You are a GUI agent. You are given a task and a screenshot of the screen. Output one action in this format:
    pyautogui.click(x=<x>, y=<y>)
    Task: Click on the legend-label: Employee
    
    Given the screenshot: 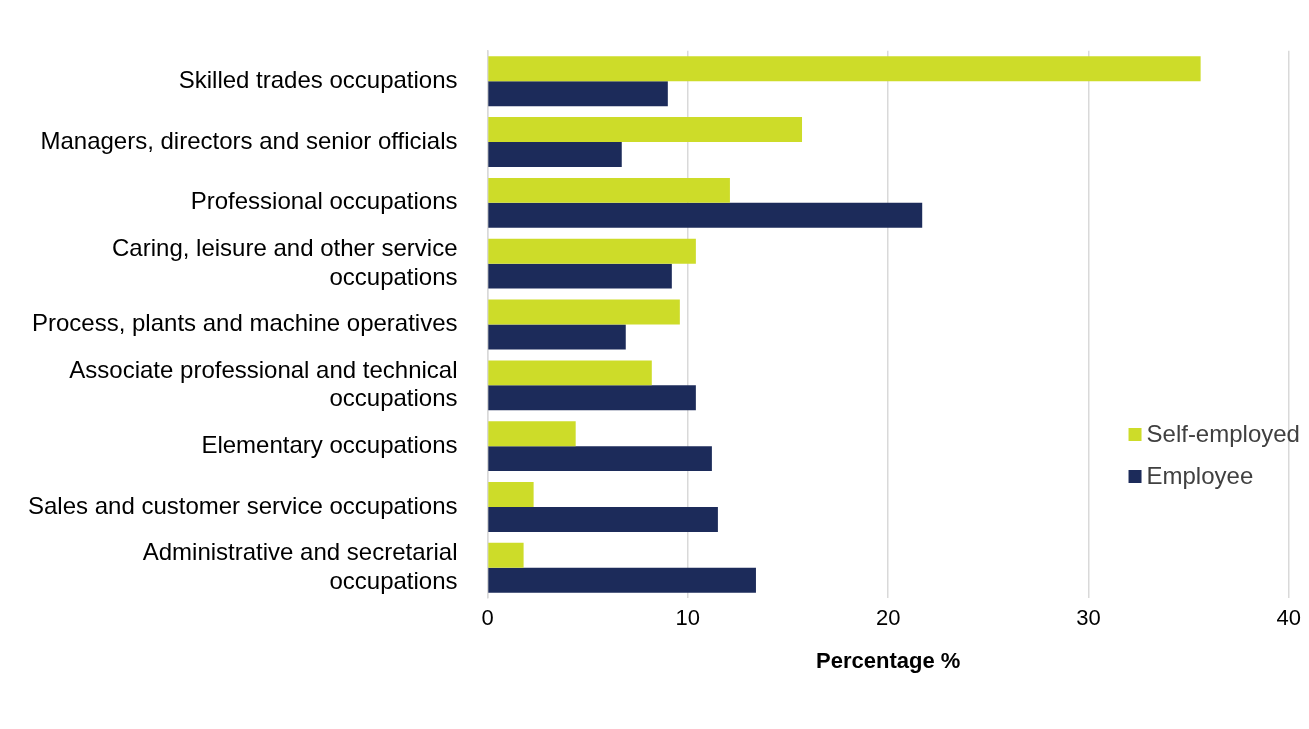 What is the action you would take?
    pyautogui.click(x=1200, y=475)
    